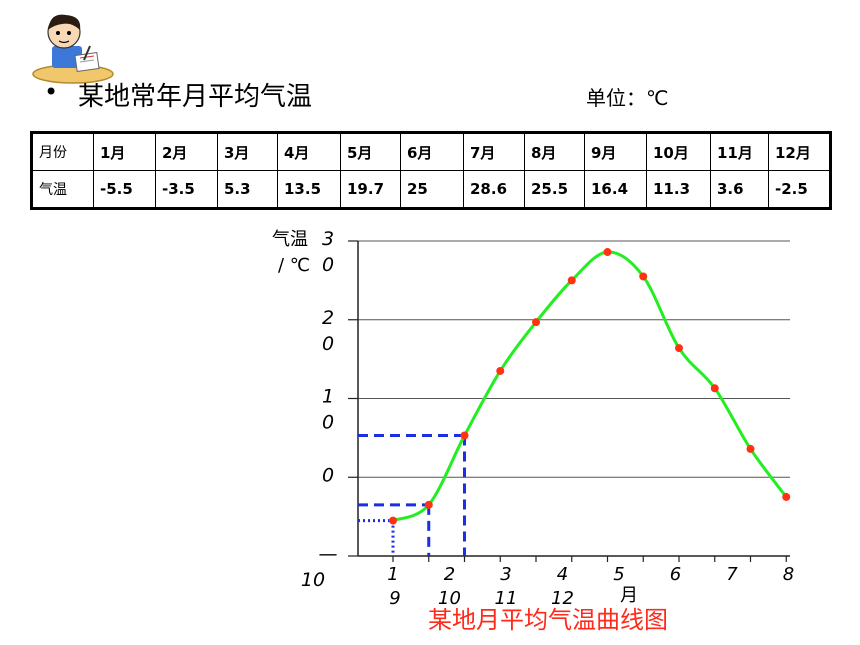 The height and width of the screenshot is (645, 860). What do you see at coordinates (678, 189) in the screenshot?
I see `temp-cell: 11.3` at bounding box center [678, 189].